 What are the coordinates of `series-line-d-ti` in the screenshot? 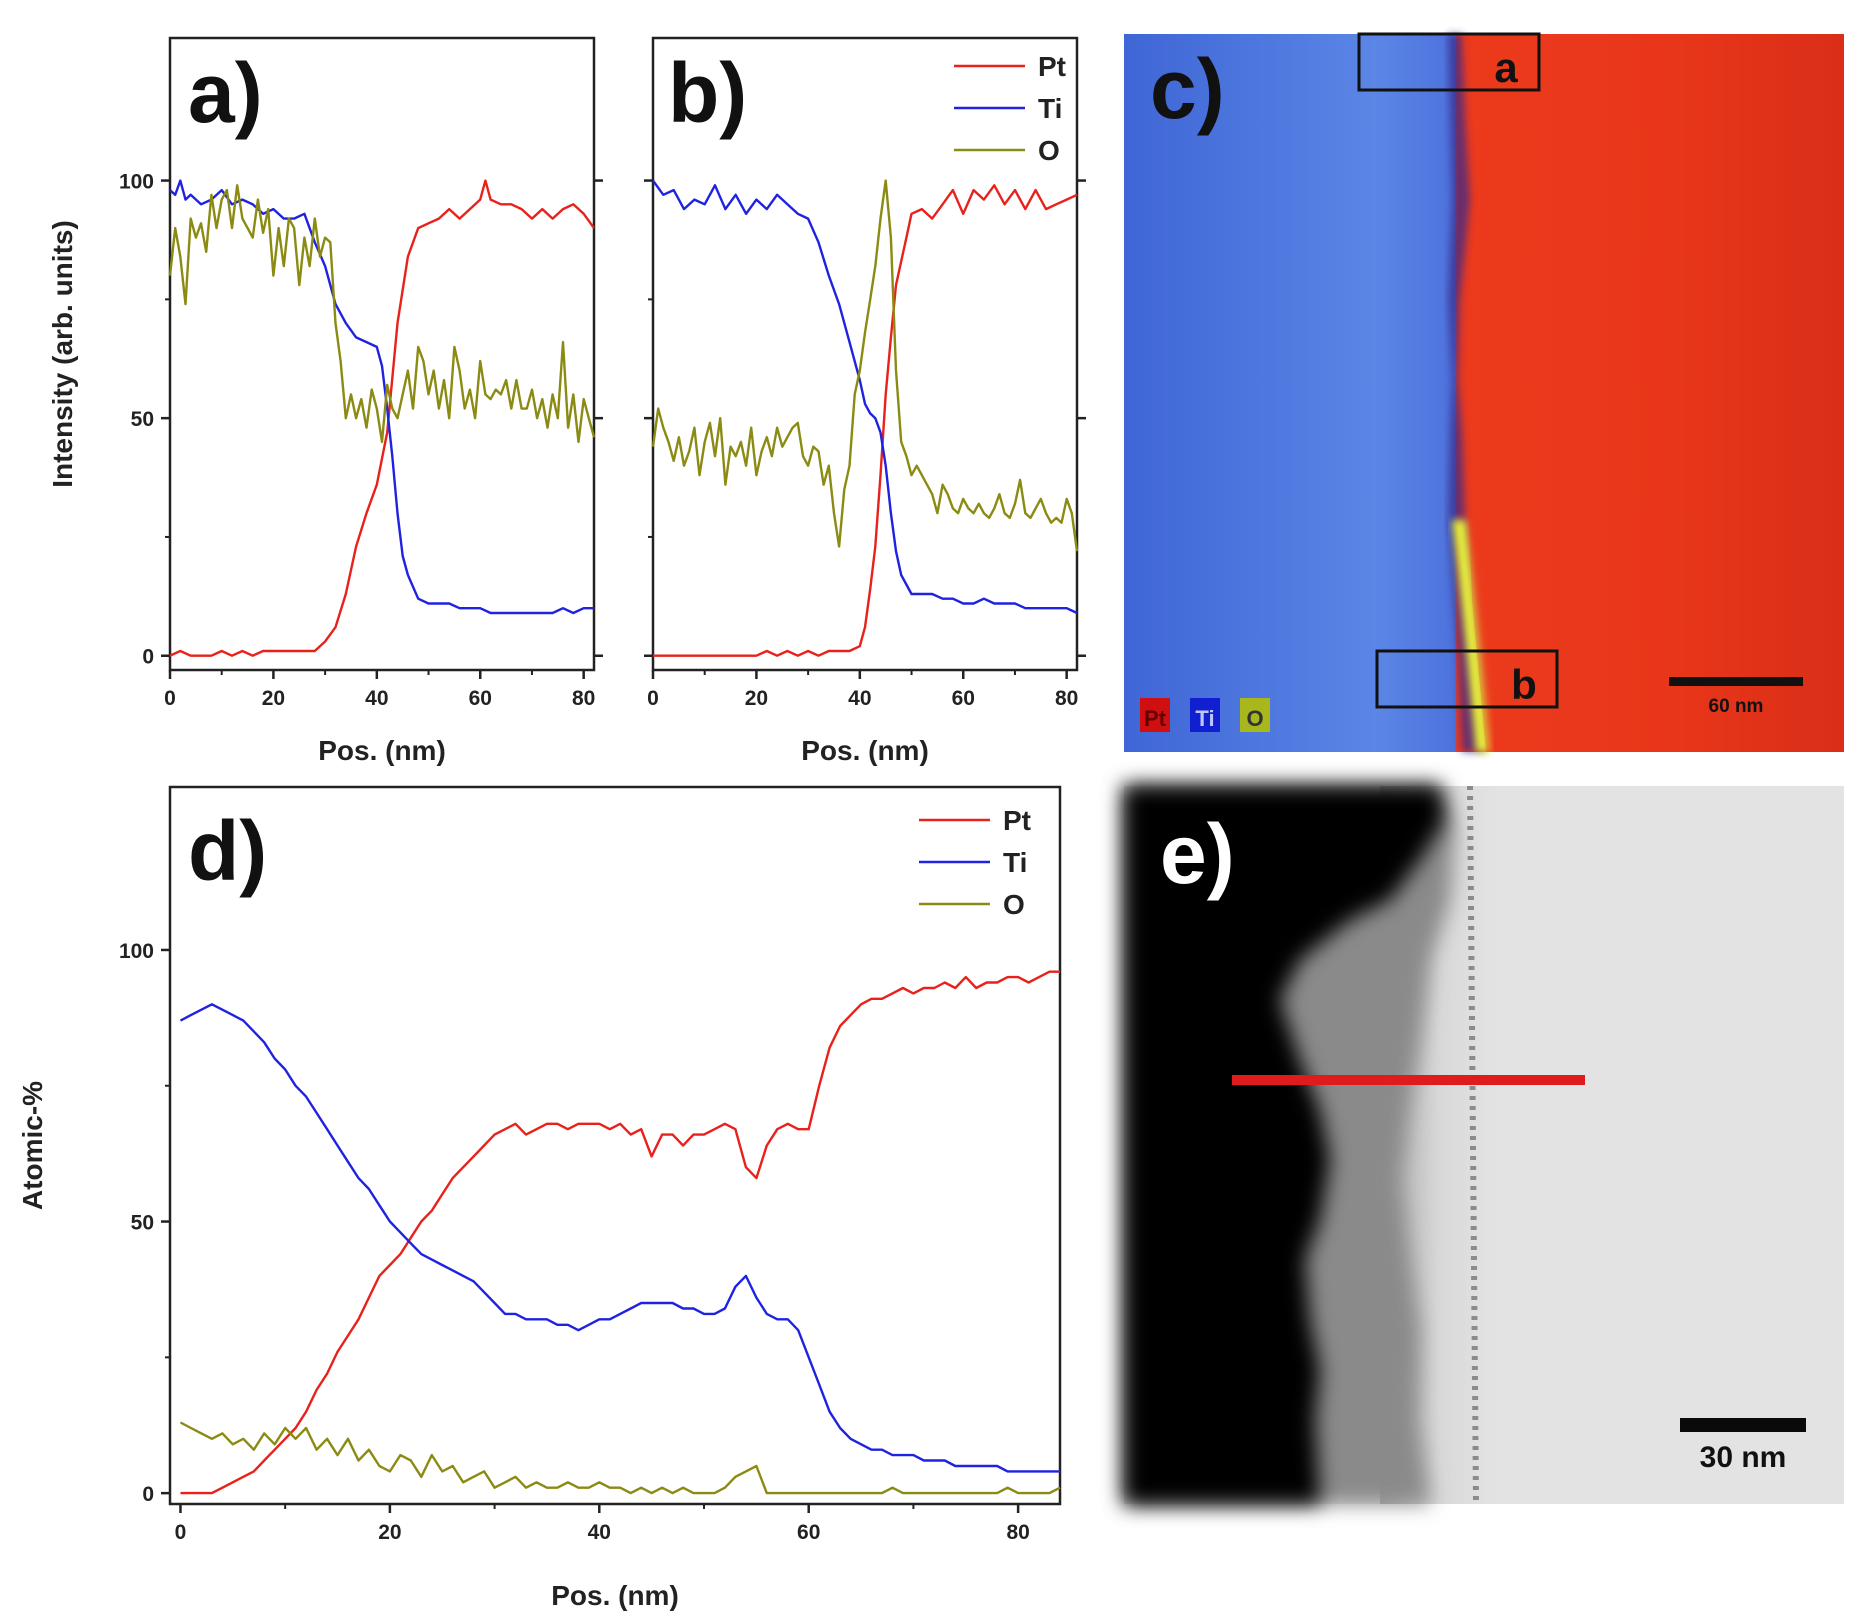 It's located at (619, 1238).